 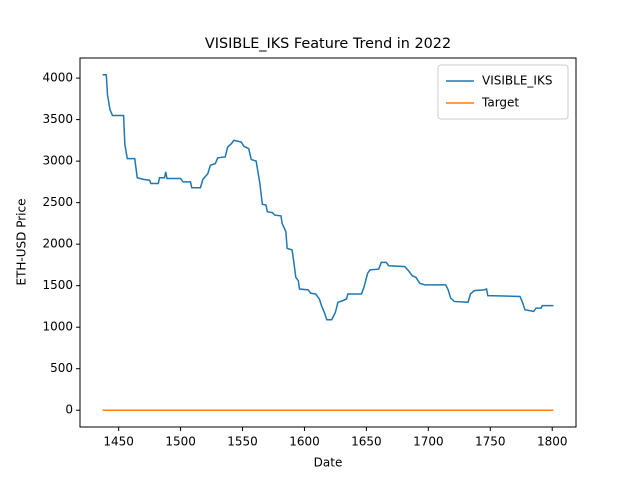 What do you see at coordinates (552, 442) in the screenshot?
I see `x-tick-label: 1800` at bounding box center [552, 442].